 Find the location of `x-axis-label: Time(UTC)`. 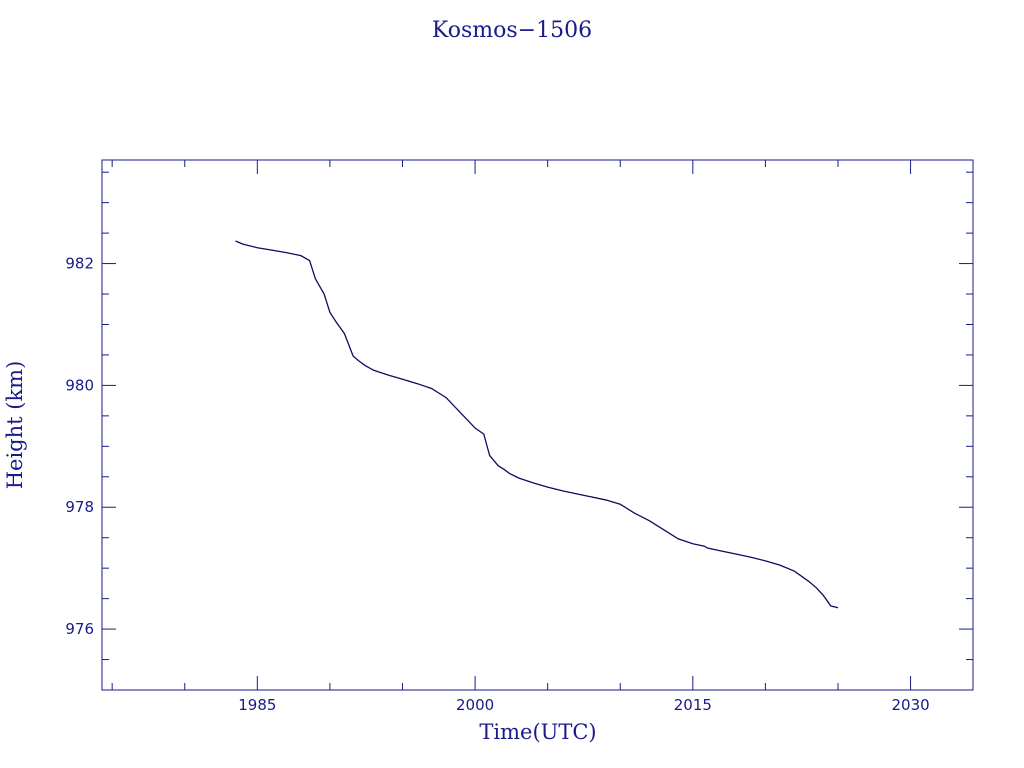

x-axis-label: Time(UTC) is located at coordinates (537, 732).